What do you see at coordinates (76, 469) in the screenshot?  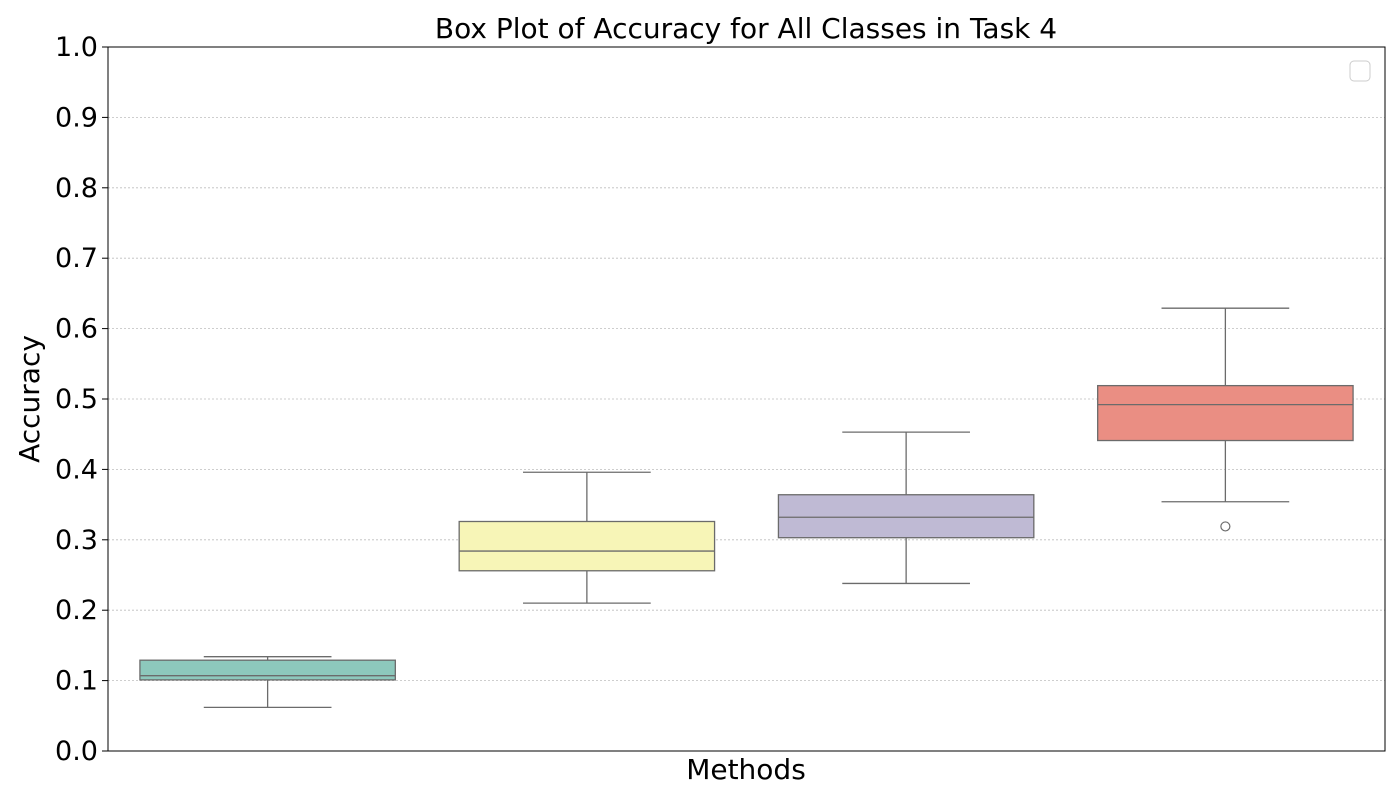 I see `y-tick-label: 0.4` at bounding box center [76, 469].